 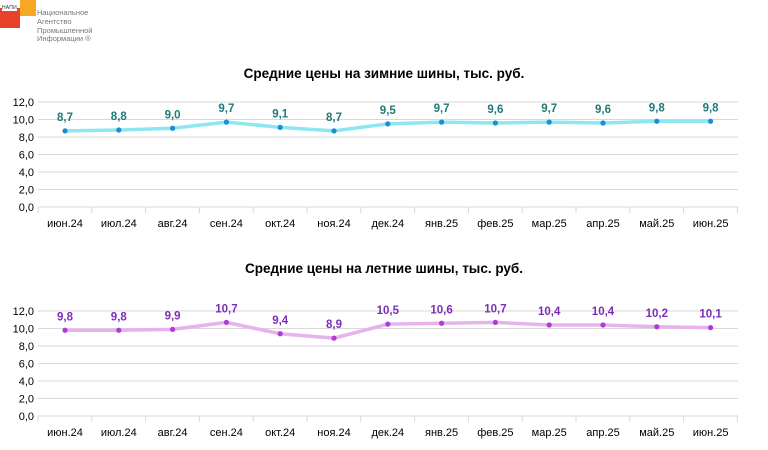 I want to click on winter-y-tick-label: 0,0, so click(x=26, y=208).